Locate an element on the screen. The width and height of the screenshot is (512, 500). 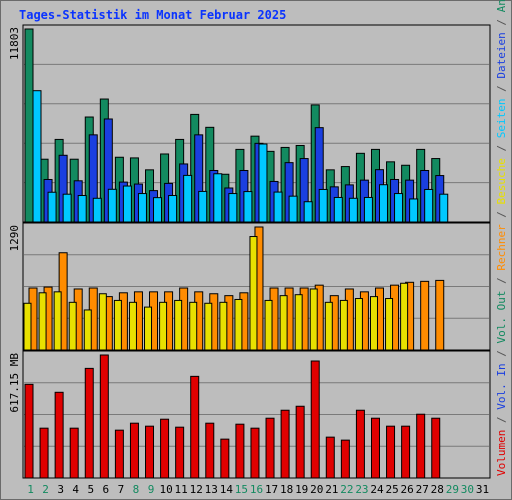
x-tick-label: 13 is located at coordinates (211, 489).